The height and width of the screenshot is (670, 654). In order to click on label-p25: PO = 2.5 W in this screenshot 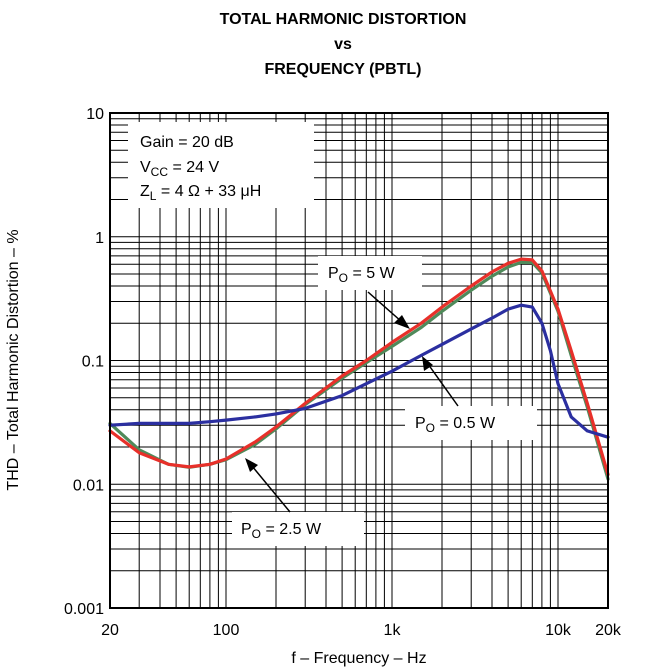, I will do `click(298, 502)`.